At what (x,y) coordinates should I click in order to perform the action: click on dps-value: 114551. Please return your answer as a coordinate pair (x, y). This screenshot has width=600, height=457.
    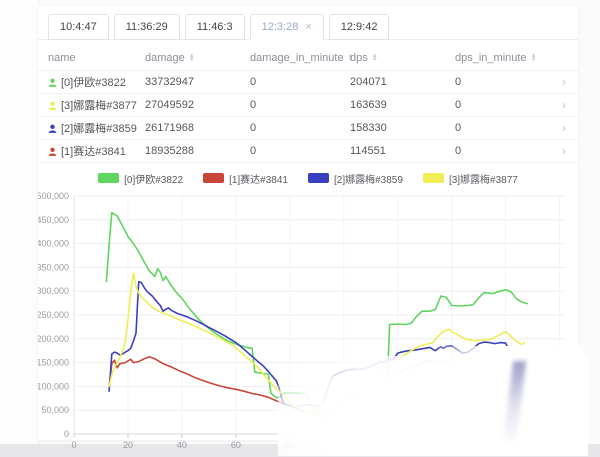
    Looking at the image, I should click on (368, 151).